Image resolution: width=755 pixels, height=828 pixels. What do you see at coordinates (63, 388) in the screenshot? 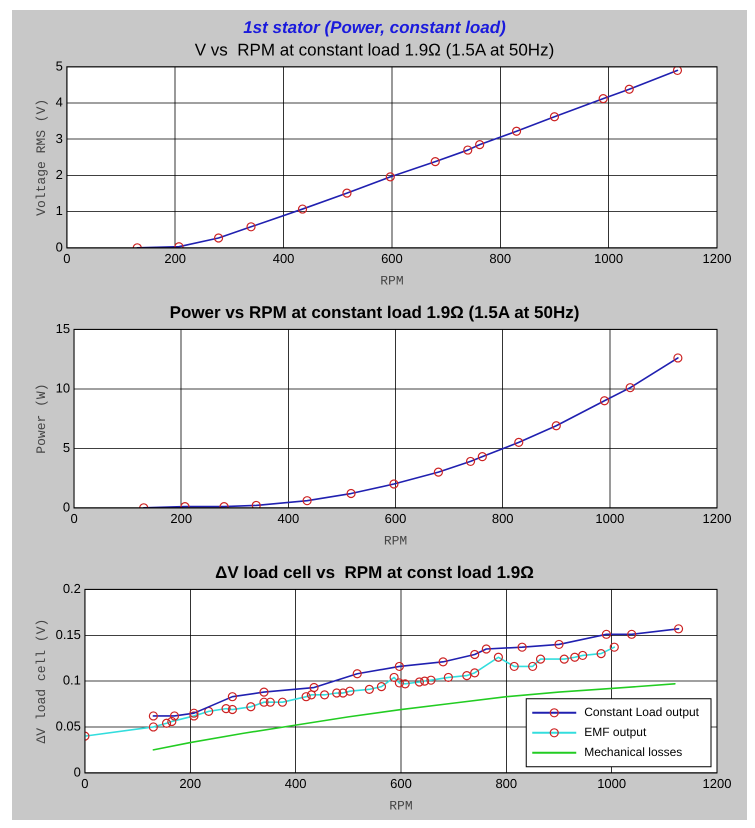
I see `y-tick-label: 10` at bounding box center [63, 388].